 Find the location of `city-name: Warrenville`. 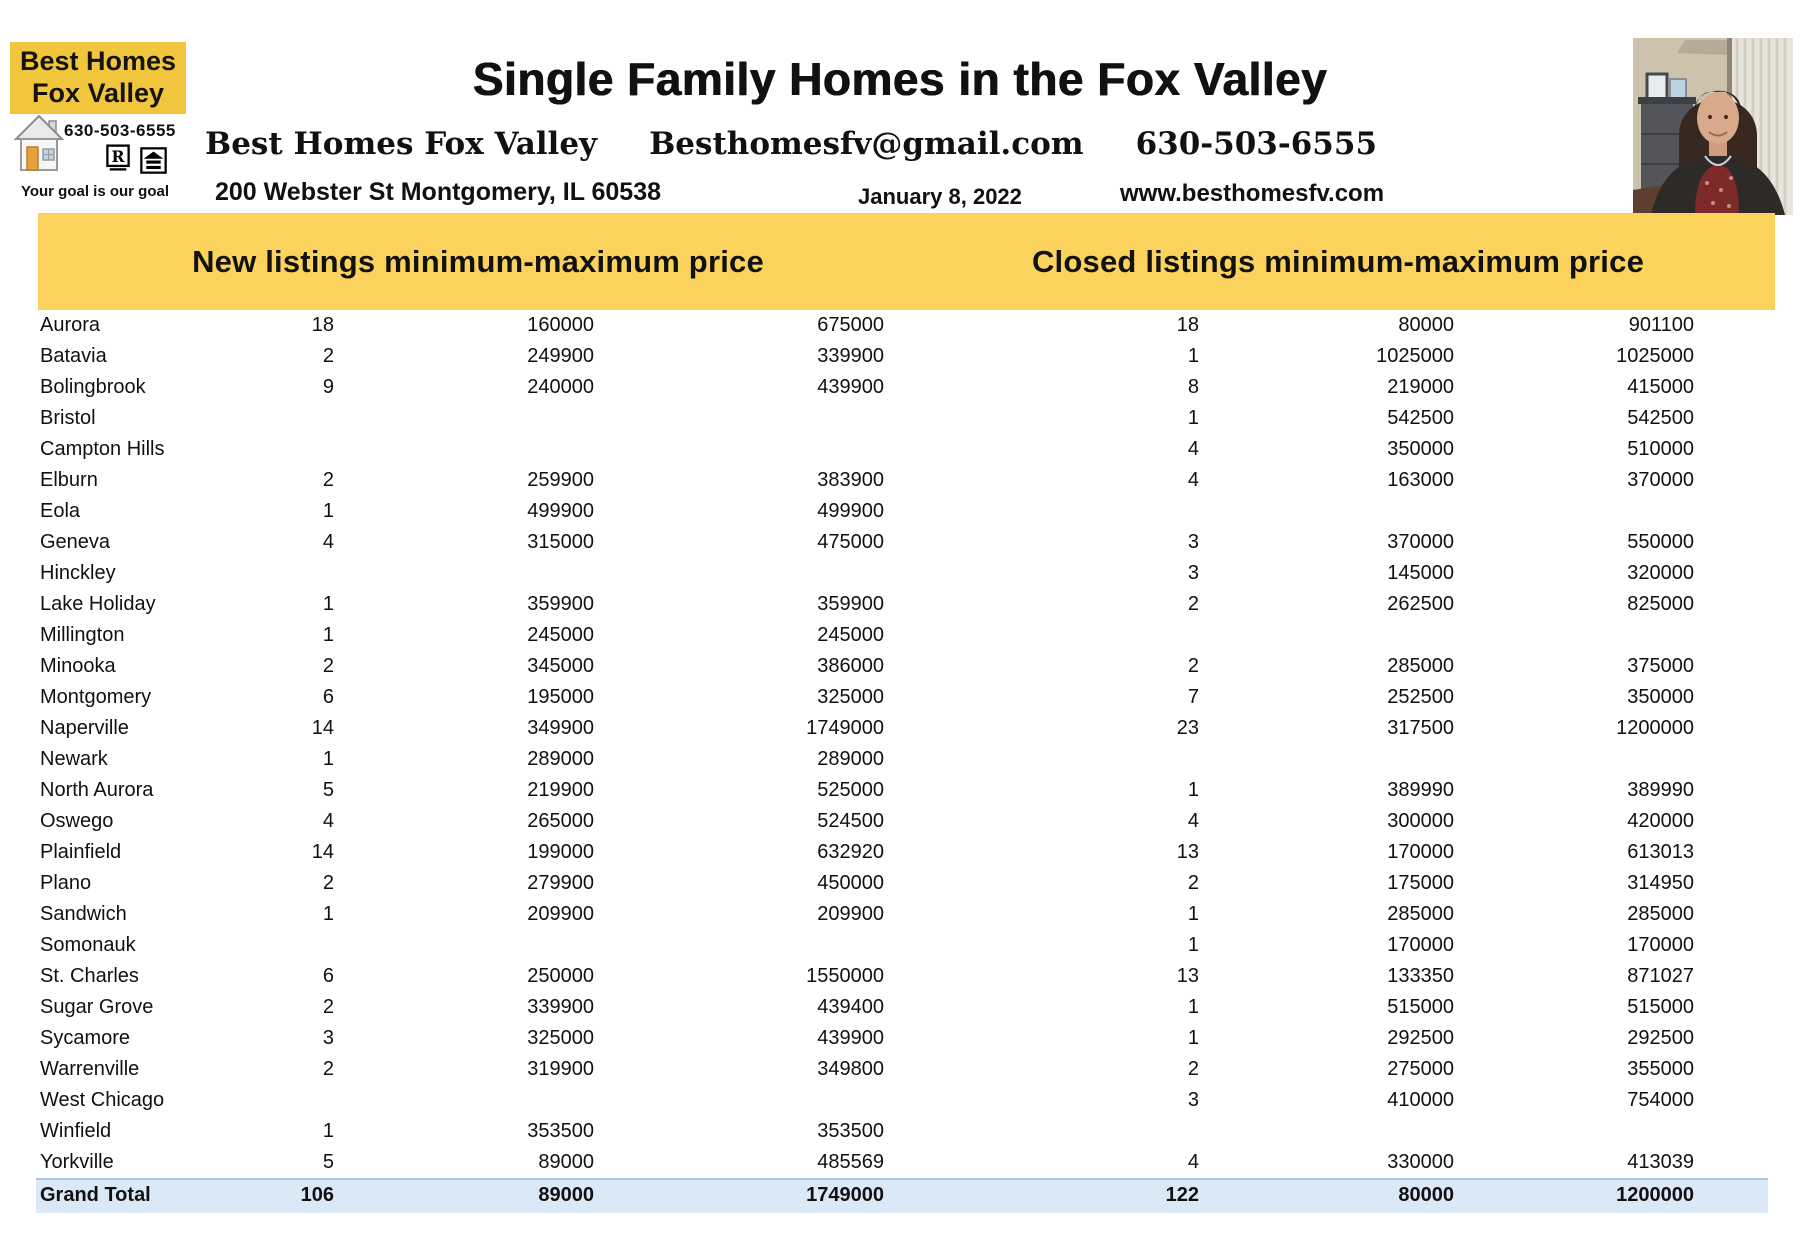

city-name: Warrenville is located at coordinates (90, 1069).